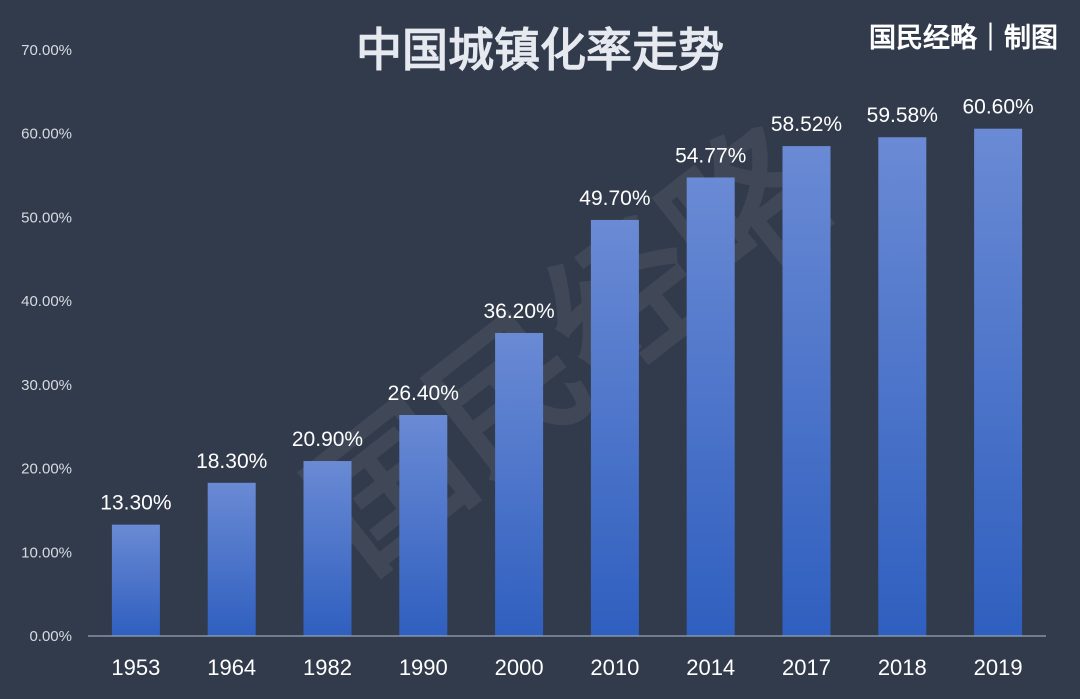 Image resolution: width=1080 pixels, height=699 pixels. I want to click on x-tick-label: 1953, so click(135, 667).